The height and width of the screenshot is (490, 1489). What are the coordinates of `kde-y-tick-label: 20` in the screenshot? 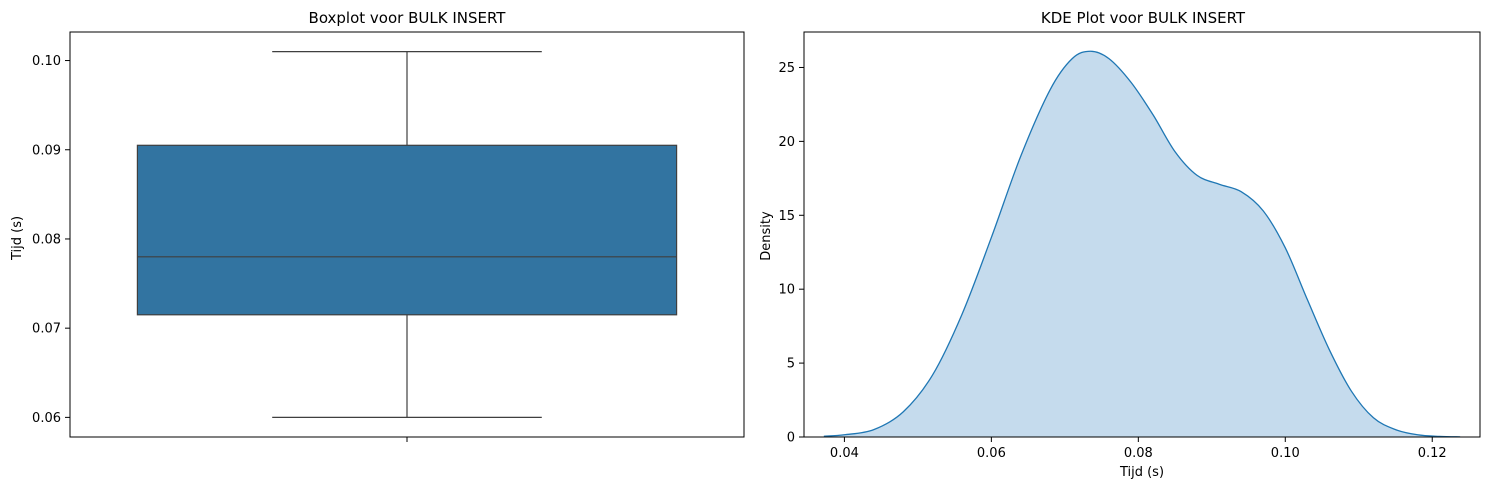 It's located at (786, 142).